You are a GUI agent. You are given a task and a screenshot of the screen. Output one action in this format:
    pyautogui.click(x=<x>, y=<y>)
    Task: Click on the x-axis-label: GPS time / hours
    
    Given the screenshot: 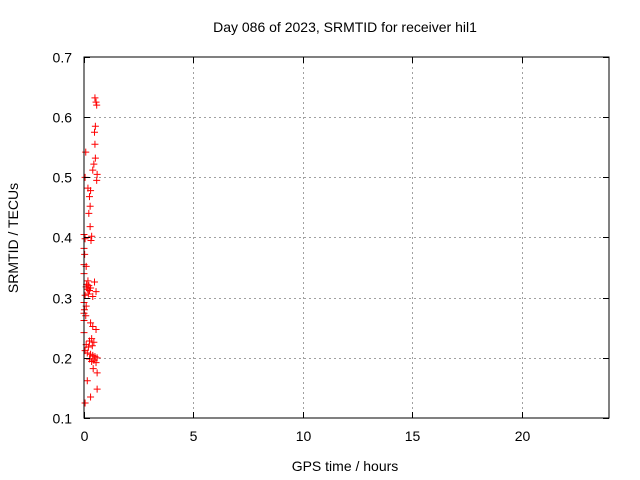 What is the action you would take?
    pyautogui.click(x=345, y=466)
    